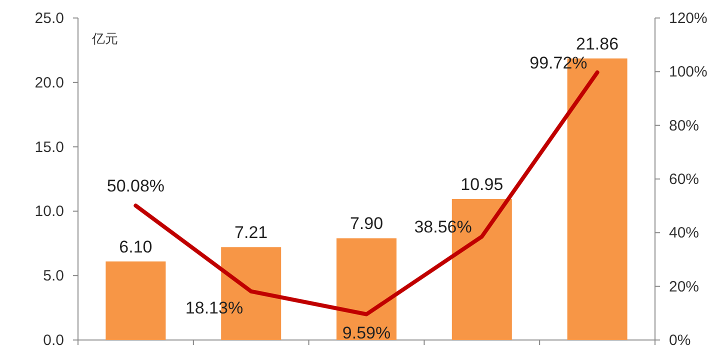 The height and width of the screenshot is (349, 727). I want to click on y-tick-label: 5.0, so click(53, 276).